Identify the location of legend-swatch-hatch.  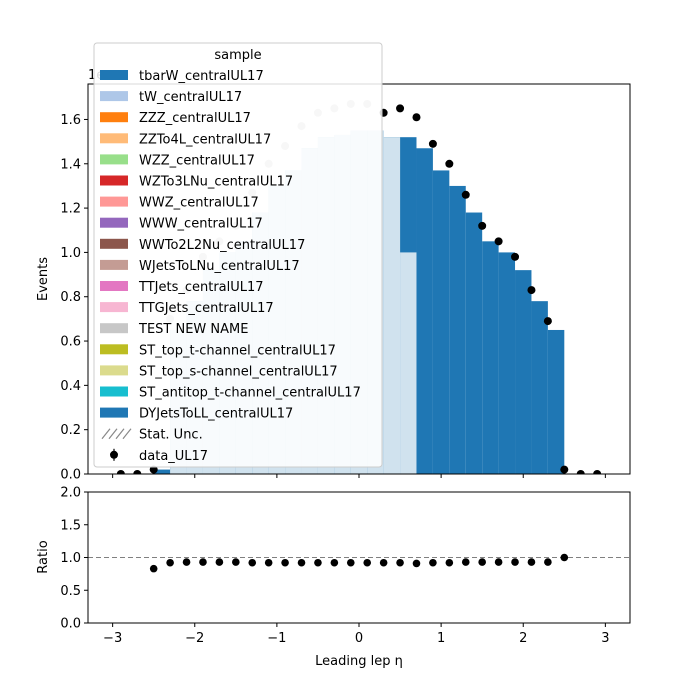
(116, 434).